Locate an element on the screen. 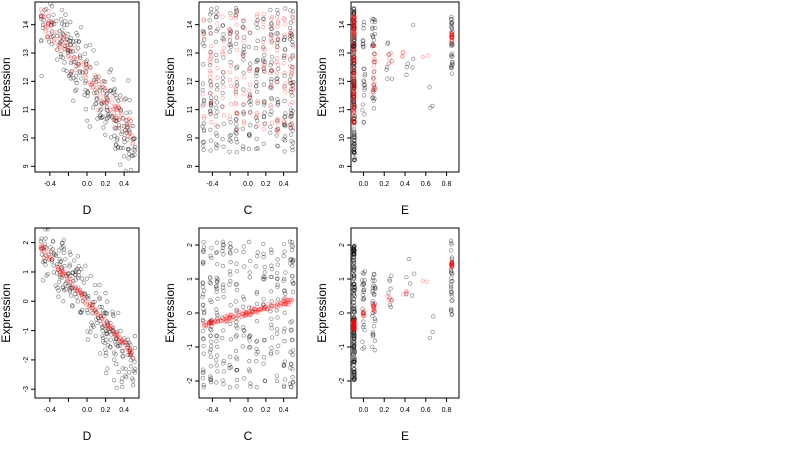  x-tick-label: 0.6 is located at coordinates (426, 184).